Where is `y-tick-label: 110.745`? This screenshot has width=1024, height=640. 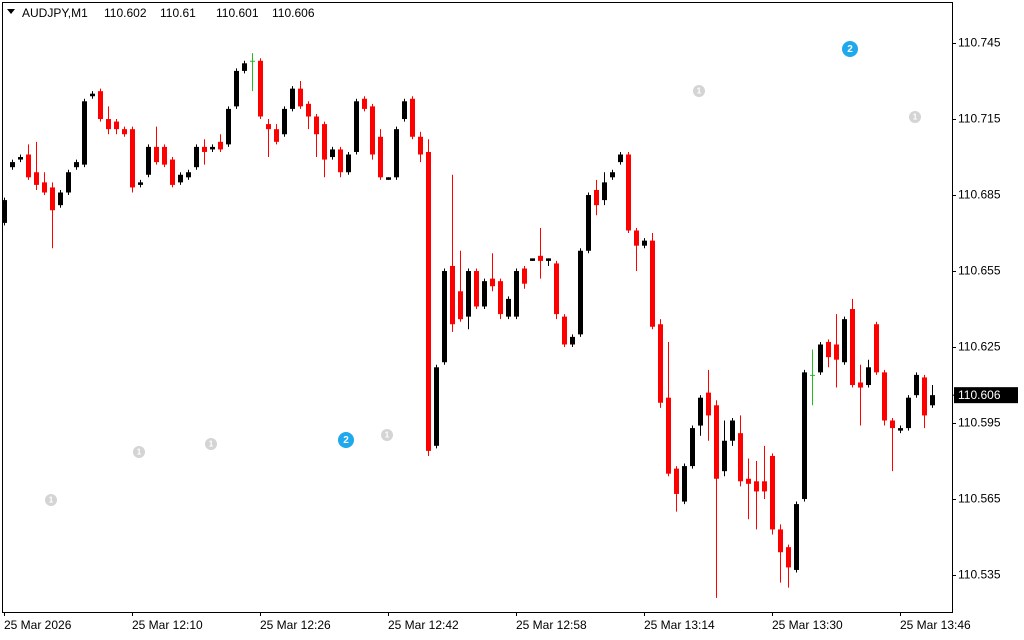 y-tick-label: 110.745 is located at coordinates (979, 43).